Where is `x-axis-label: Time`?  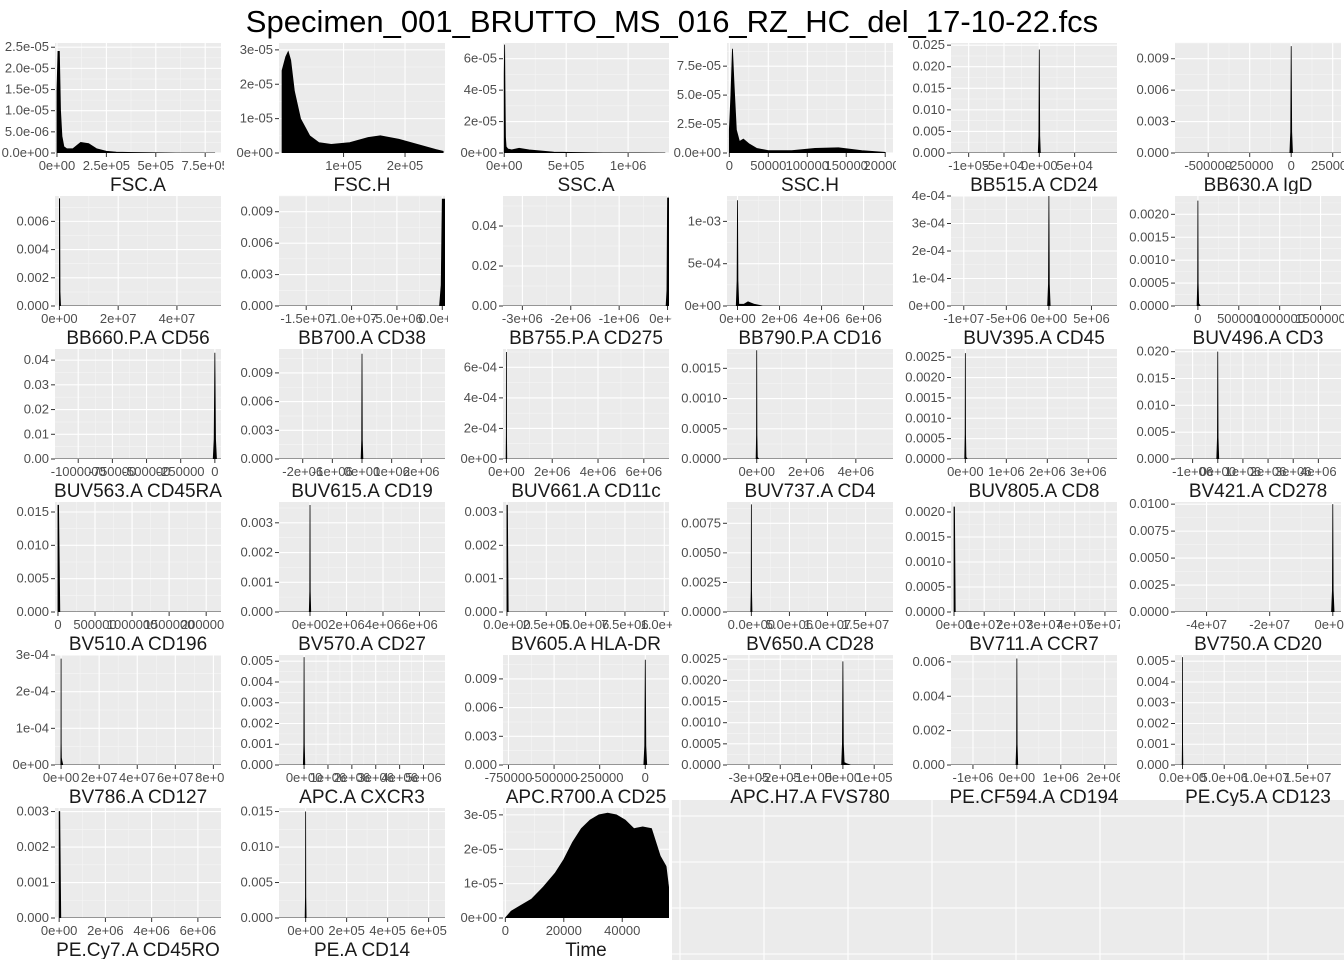
x-axis-label: Time is located at coordinates (586, 949).